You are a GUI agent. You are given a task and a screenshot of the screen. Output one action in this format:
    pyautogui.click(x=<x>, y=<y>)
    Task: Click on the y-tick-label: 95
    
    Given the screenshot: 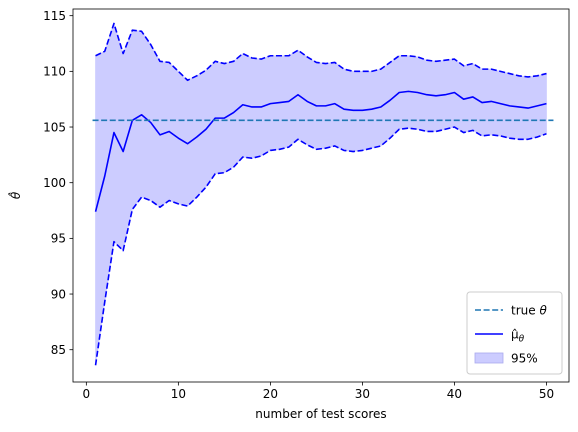 What is the action you would take?
    pyautogui.click(x=58, y=239)
    